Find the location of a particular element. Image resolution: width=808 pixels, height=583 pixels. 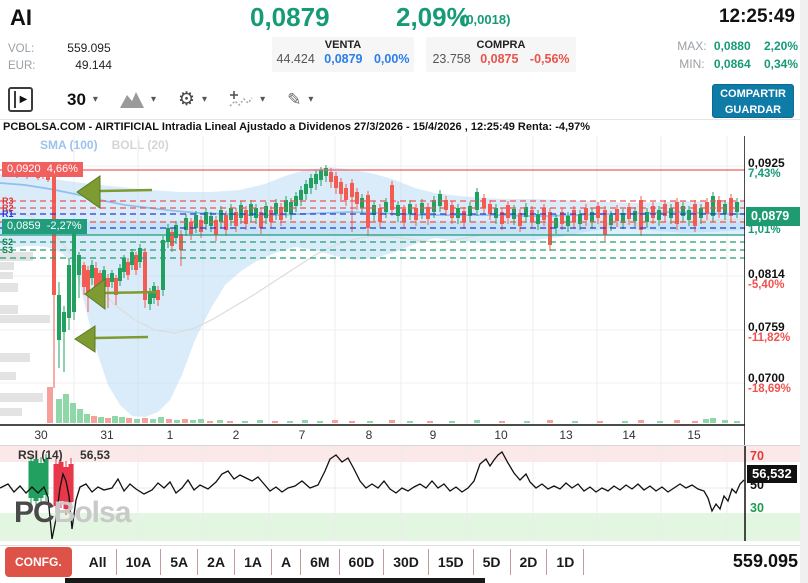

timeframe-button-1d: 1D is located at coordinates (566, 562).